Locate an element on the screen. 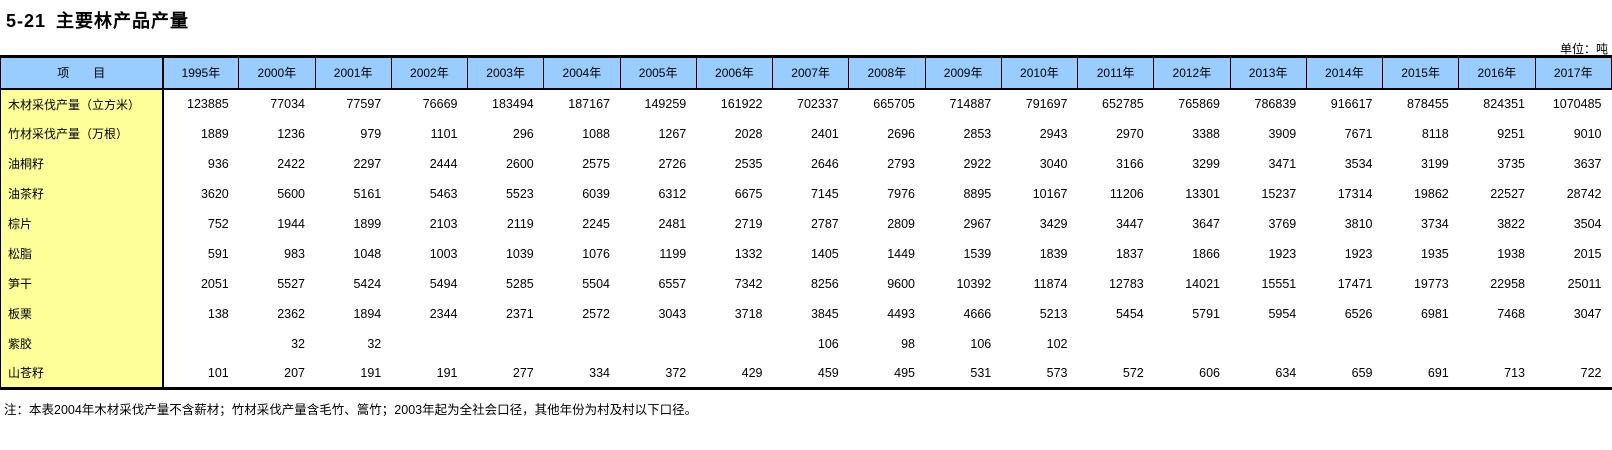 Image resolution: width=1612 pixels, height=450 pixels. data-cell: 8256 is located at coordinates (824, 283).